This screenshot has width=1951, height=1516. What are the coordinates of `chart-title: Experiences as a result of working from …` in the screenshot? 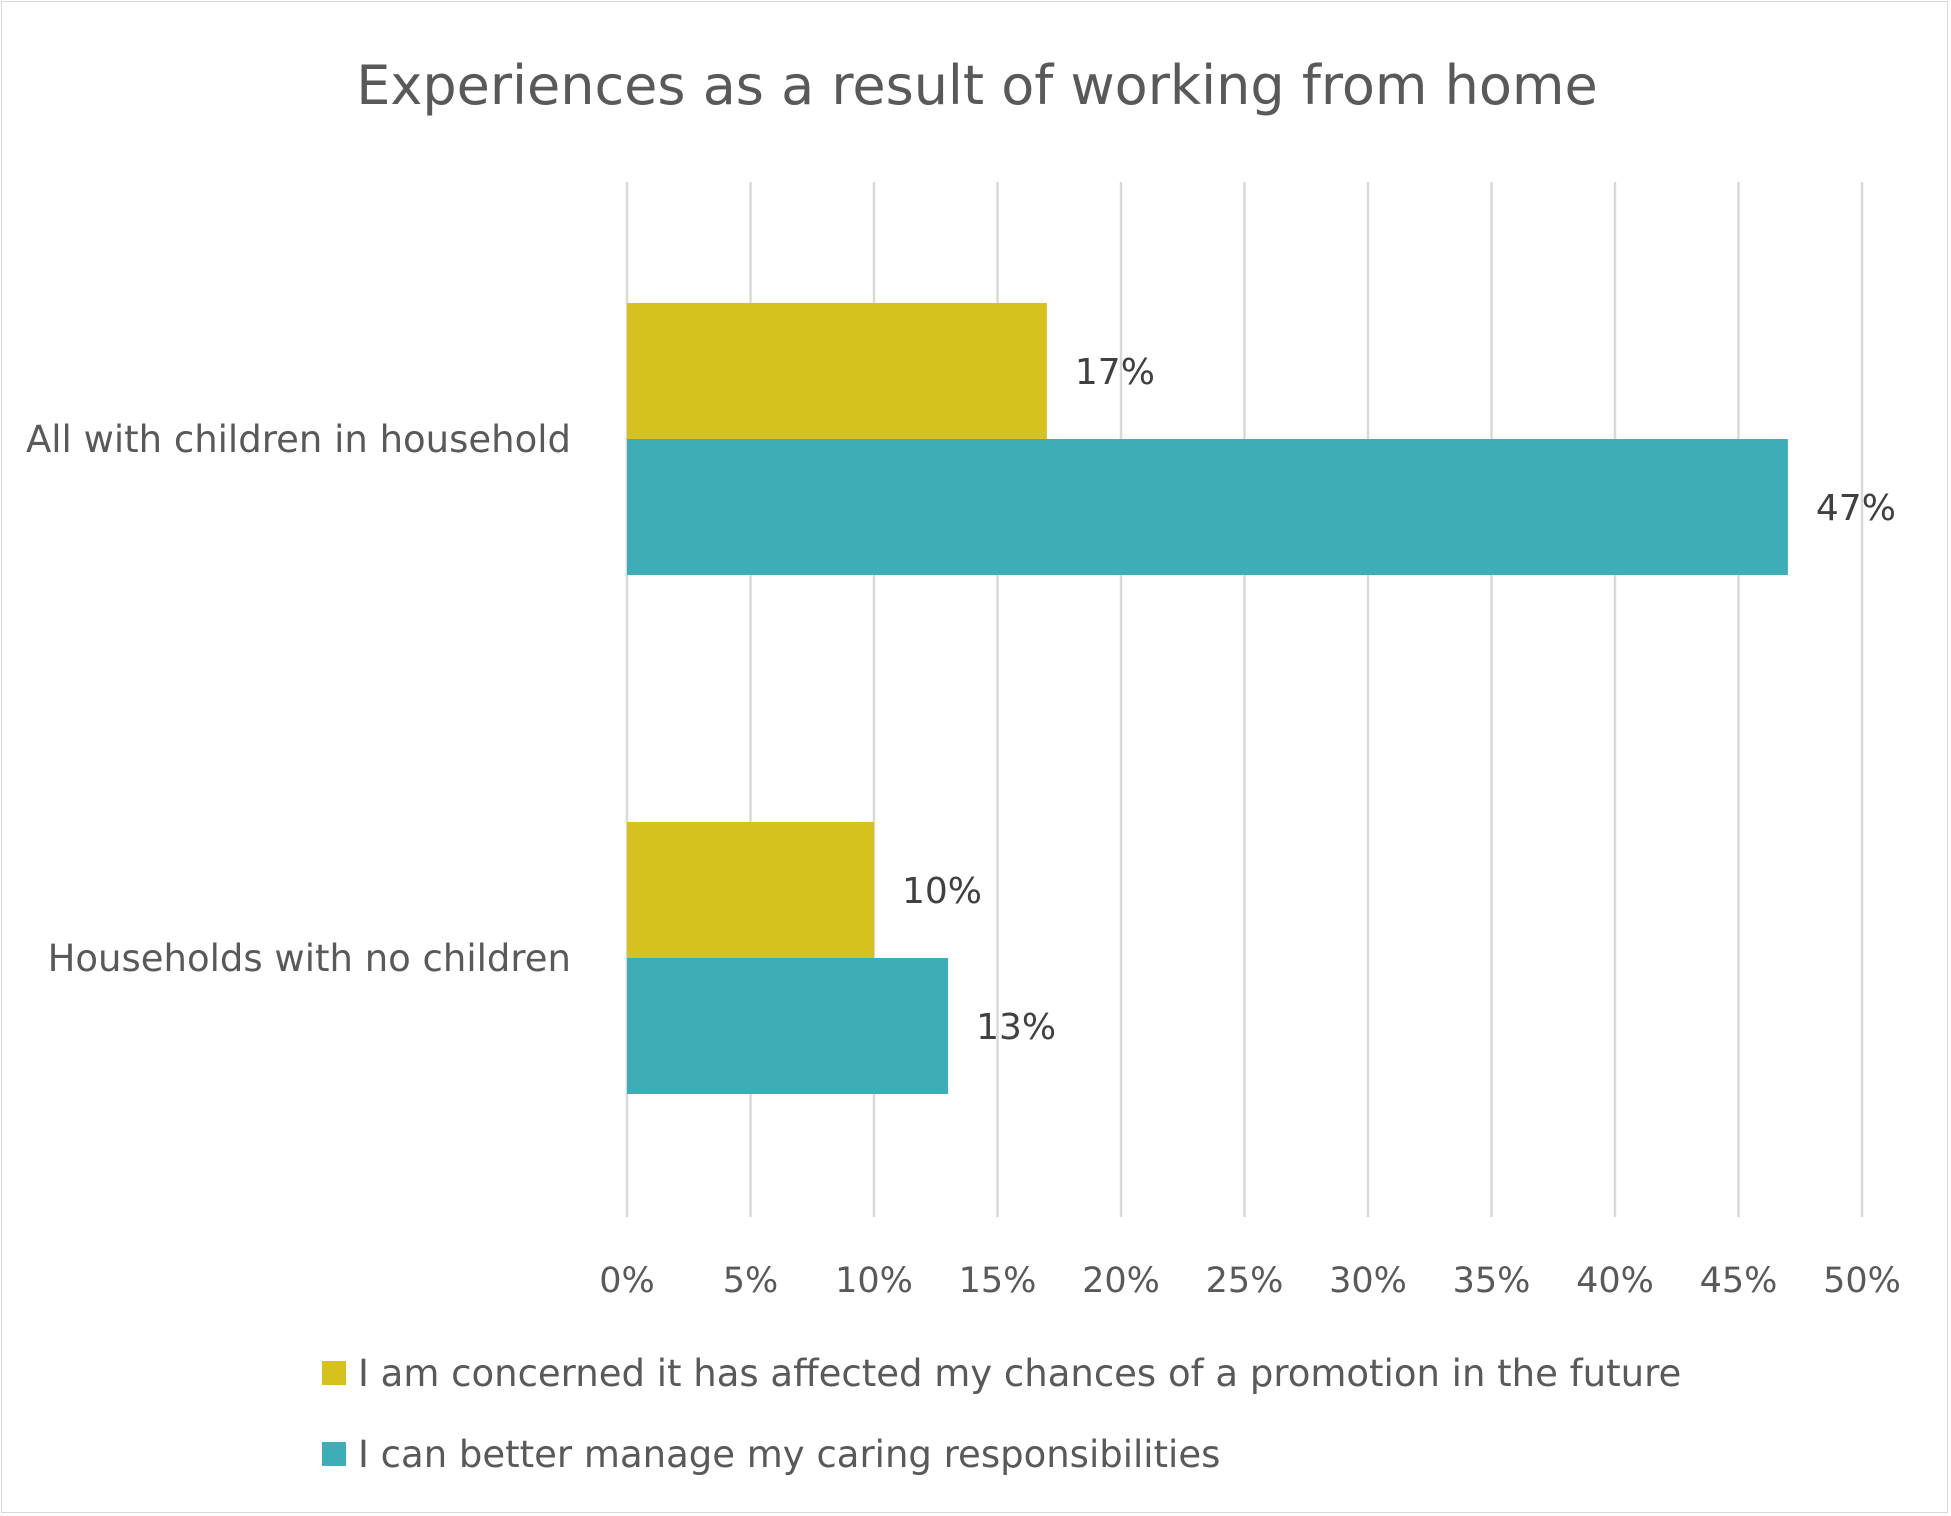 It's located at (977, 85).